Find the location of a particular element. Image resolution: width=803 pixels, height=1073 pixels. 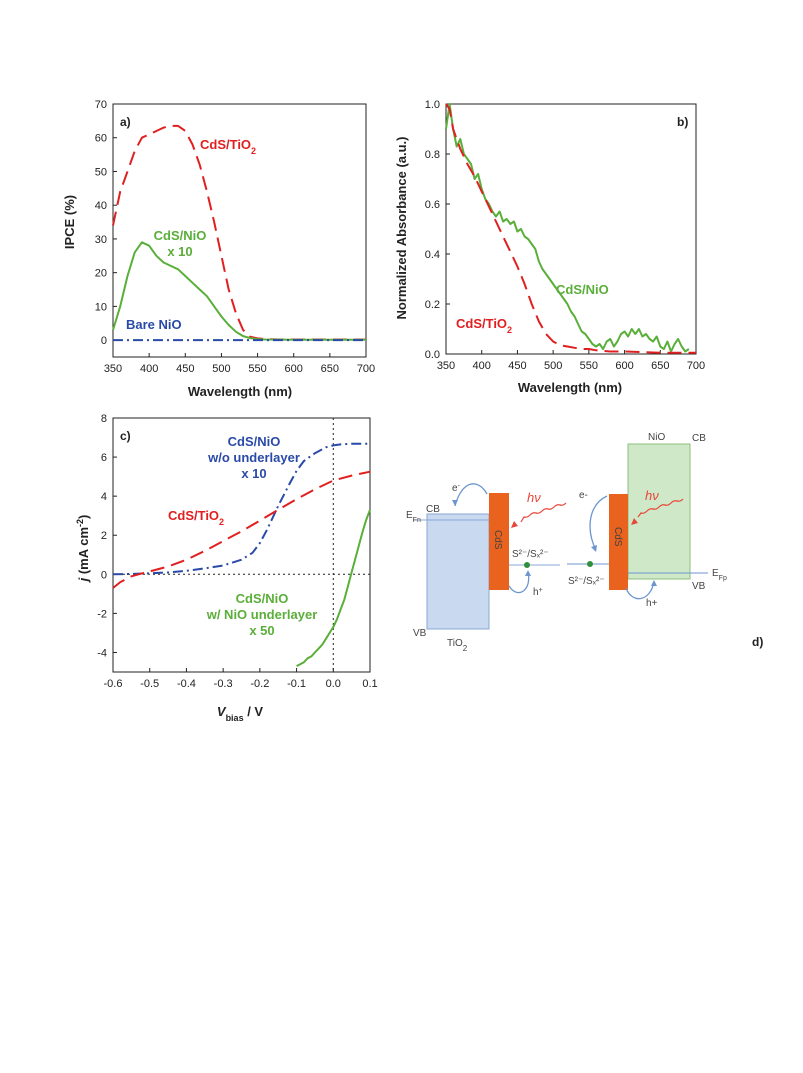

cds-block-left is located at coordinates (499, 541).